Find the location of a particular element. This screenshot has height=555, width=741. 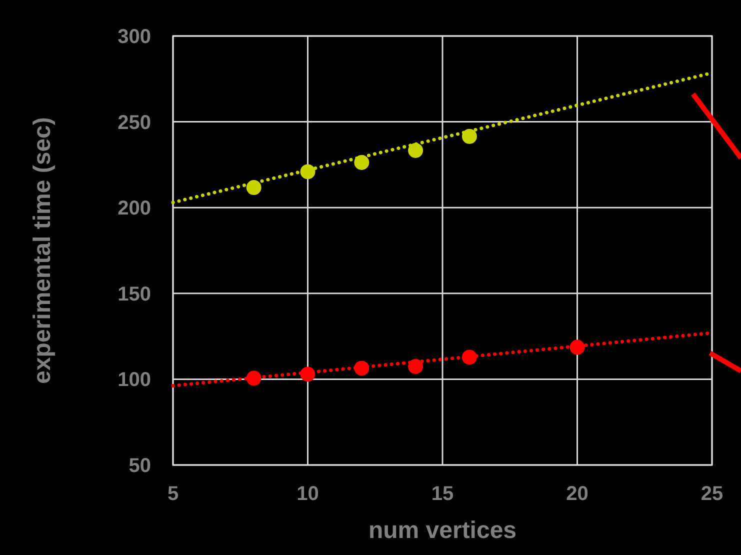

y-axis-title: experimental time (sec) is located at coordinates (42, 250).